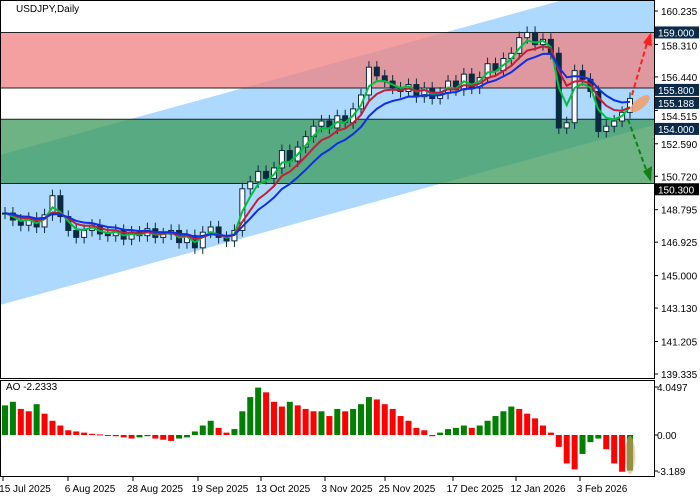 The image size is (700, 500). Describe the element at coordinates (679, 117) in the screenshot. I see `price-tick-label: 154.515` at that location.